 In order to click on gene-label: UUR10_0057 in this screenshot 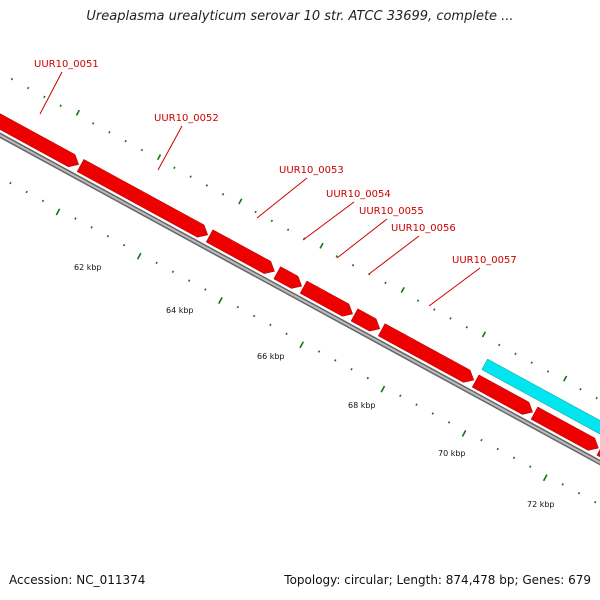, I will do `click(484, 260)`.